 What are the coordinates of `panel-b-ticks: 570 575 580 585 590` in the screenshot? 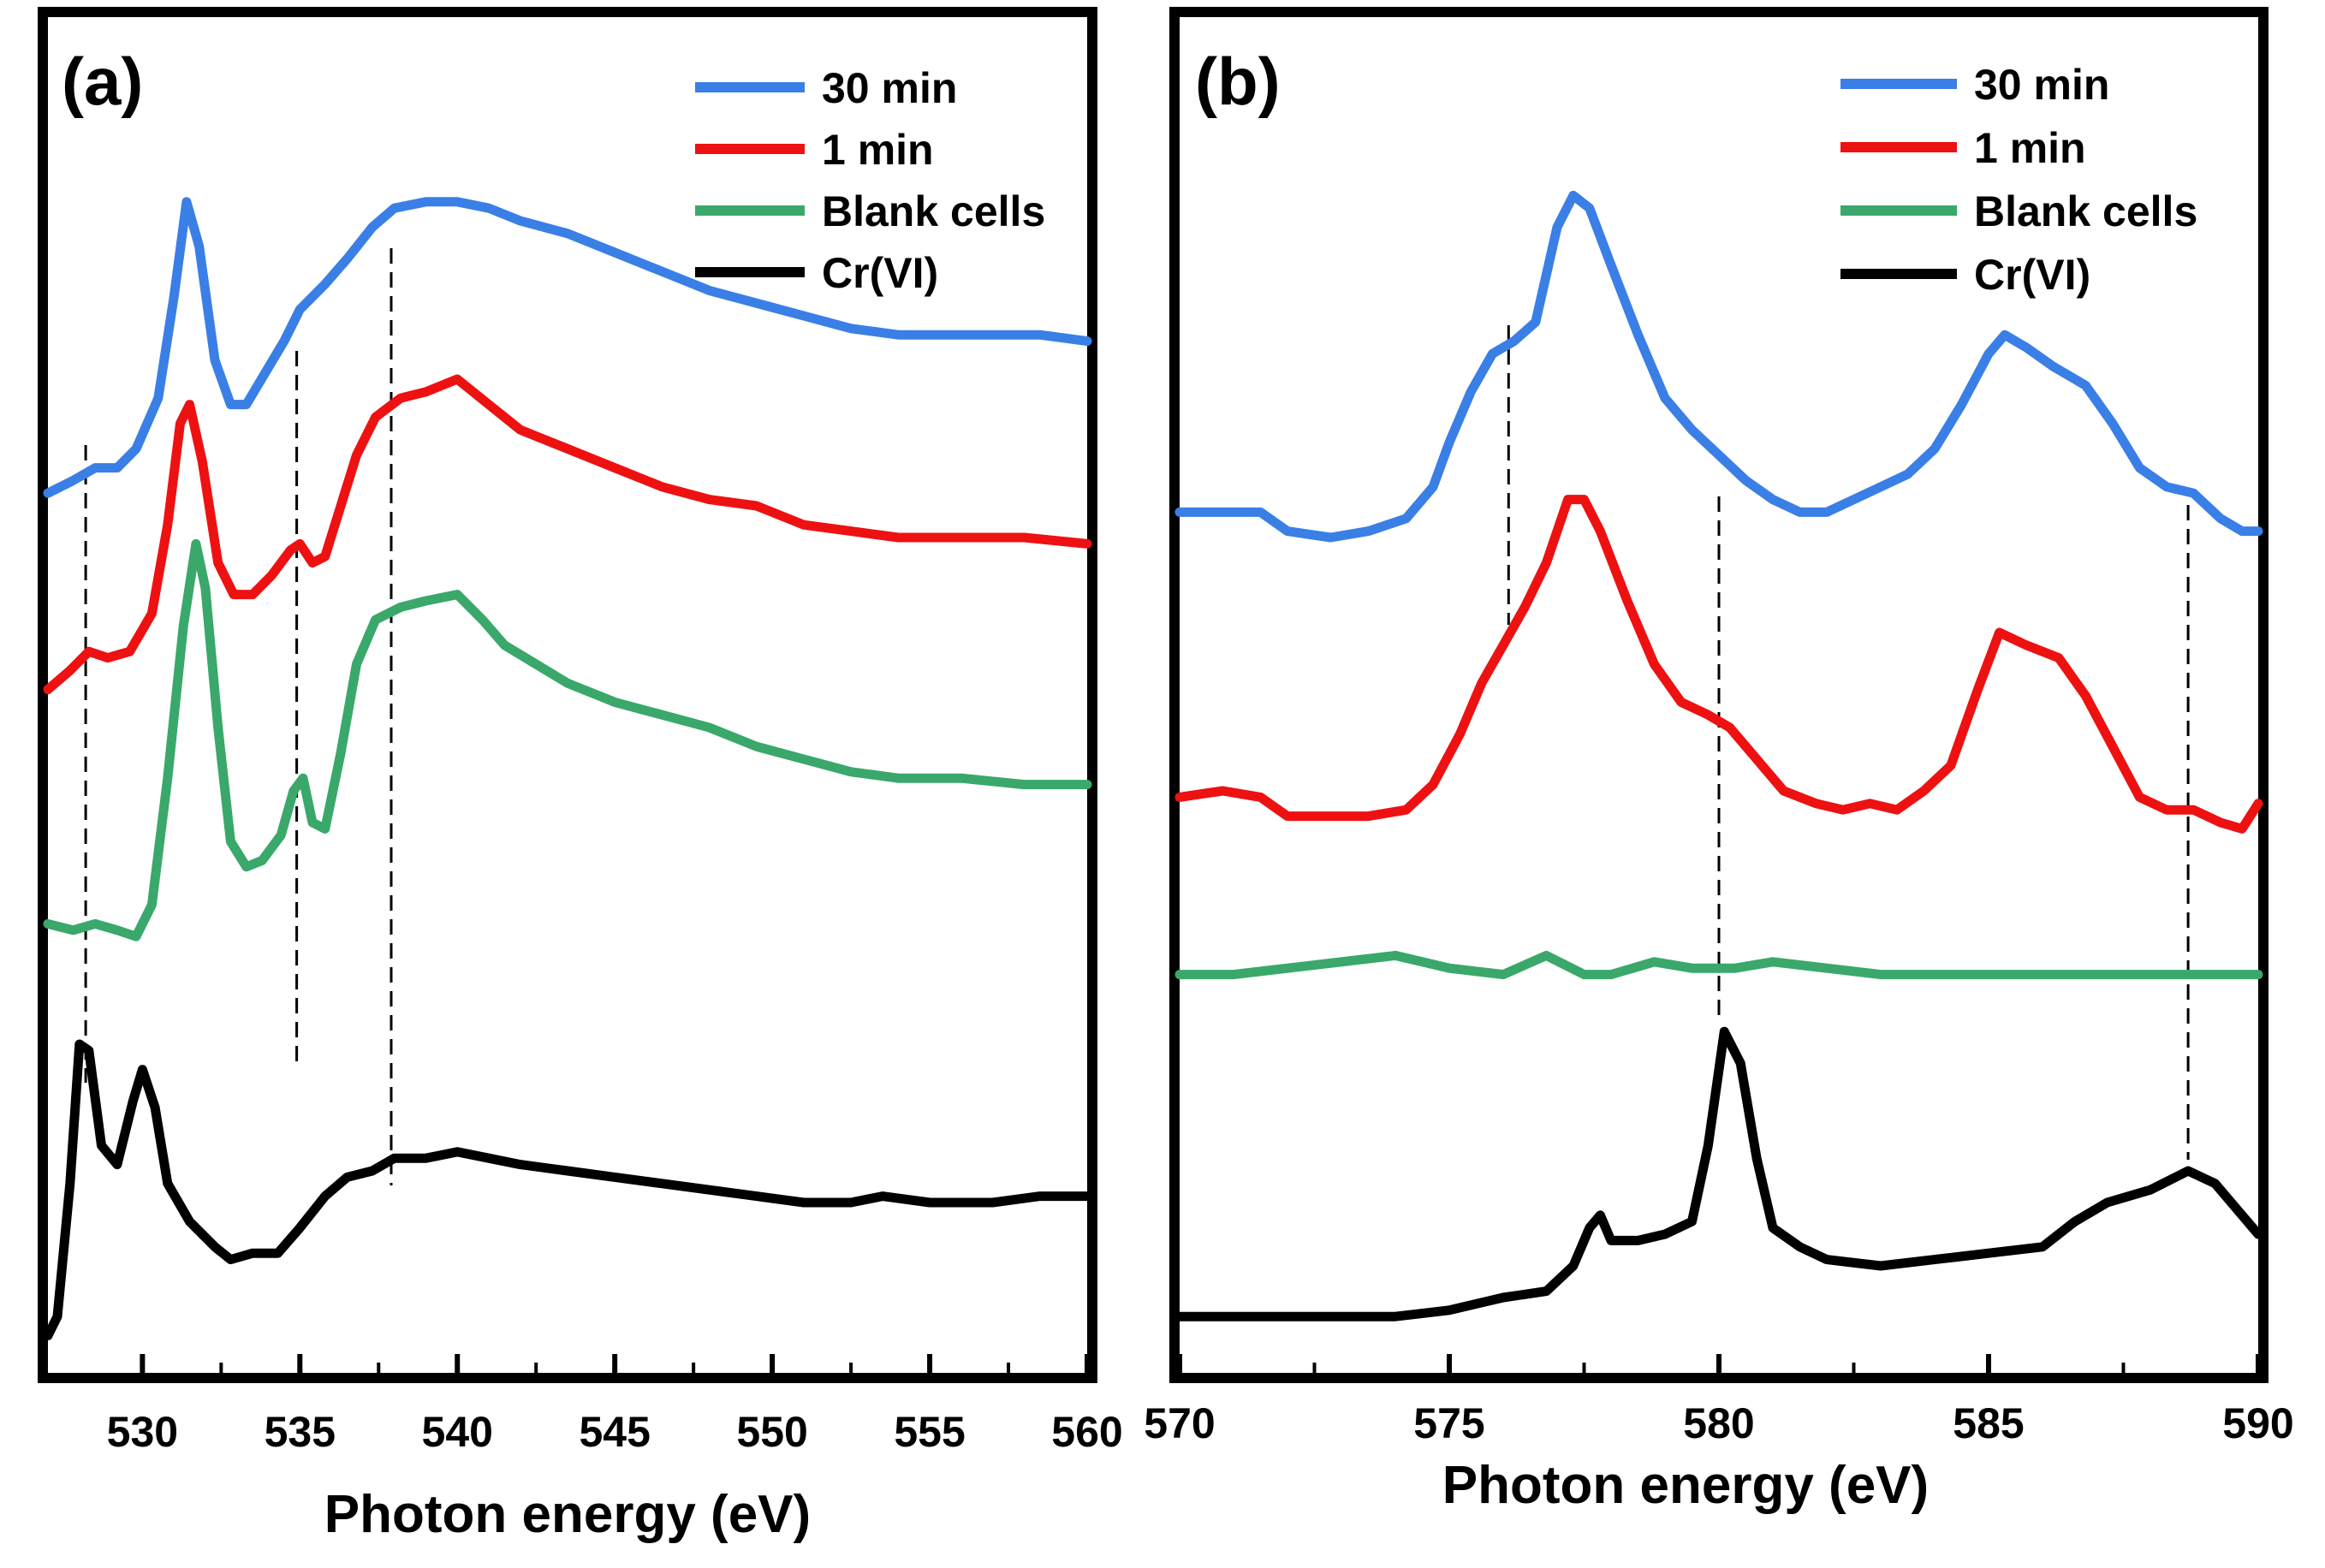 It's located at (1719, 1400).